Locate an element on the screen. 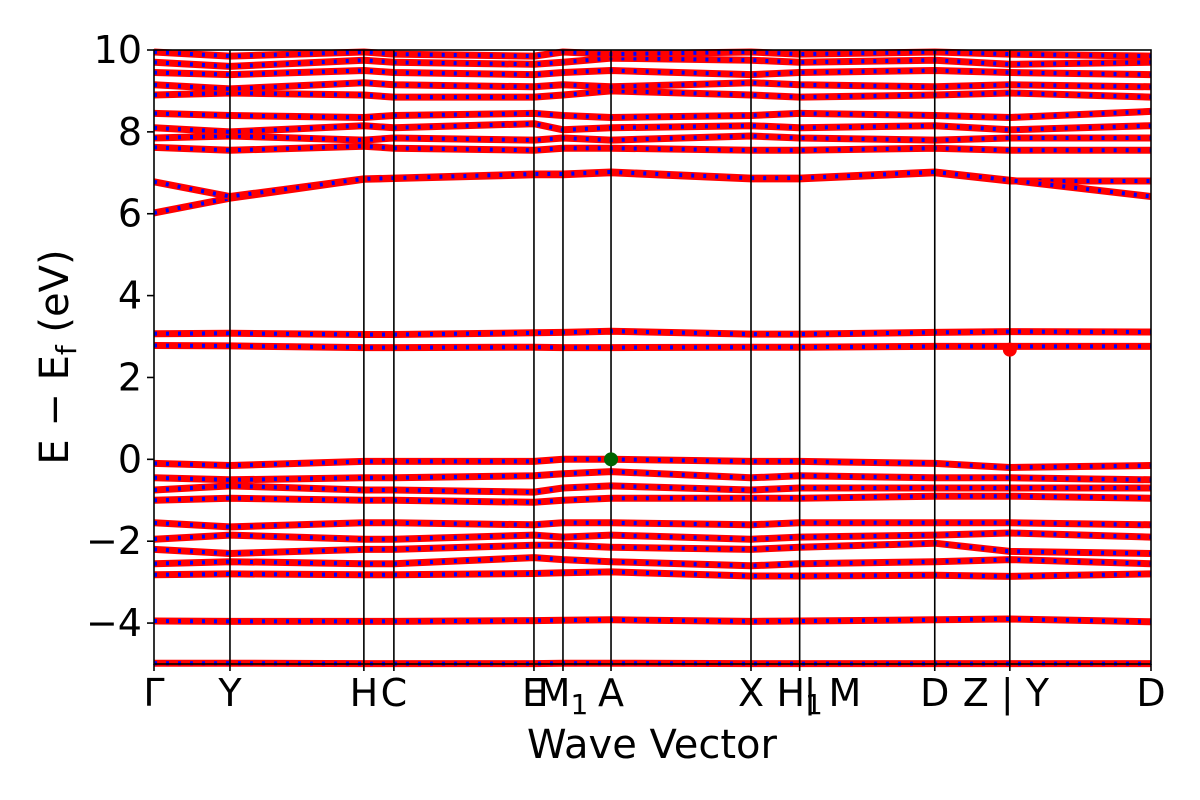 The height and width of the screenshot is (800, 1200). markers-layer is located at coordinates (810, 404).